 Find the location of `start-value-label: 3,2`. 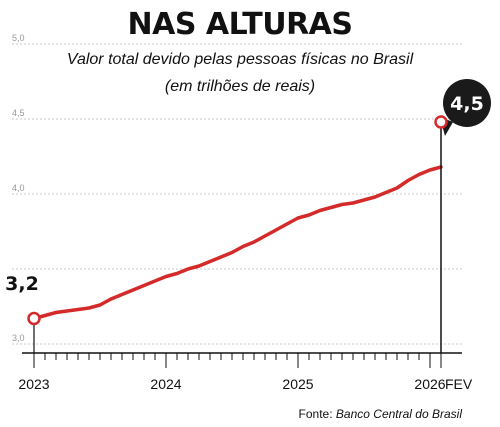

start-value-label: 3,2 is located at coordinates (22, 284).